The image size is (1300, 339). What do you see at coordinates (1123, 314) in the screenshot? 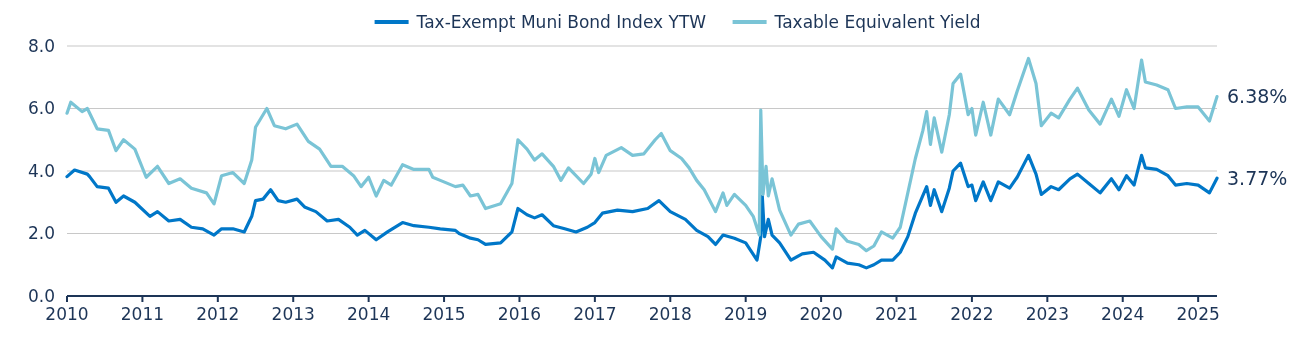
I see `x-tick-label: 2024` at bounding box center [1123, 314].